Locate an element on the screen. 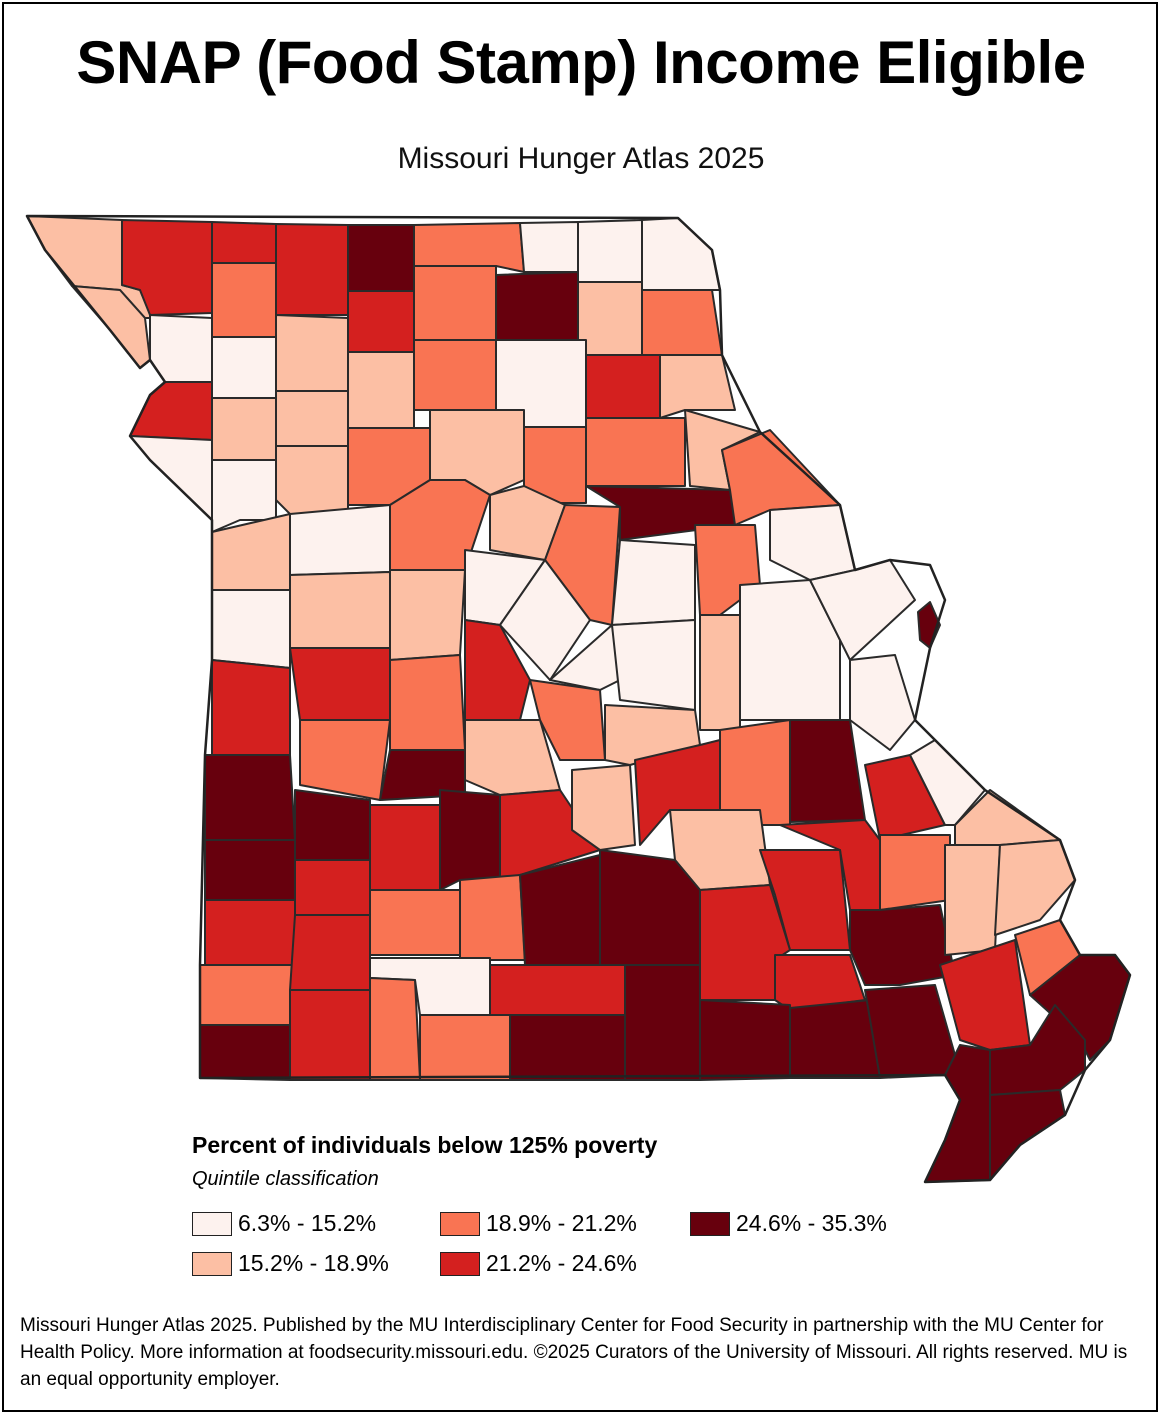 The image size is (1162, 1416). legend-item: 24.6% - 35.3% is located at coordinates (788, 1223).